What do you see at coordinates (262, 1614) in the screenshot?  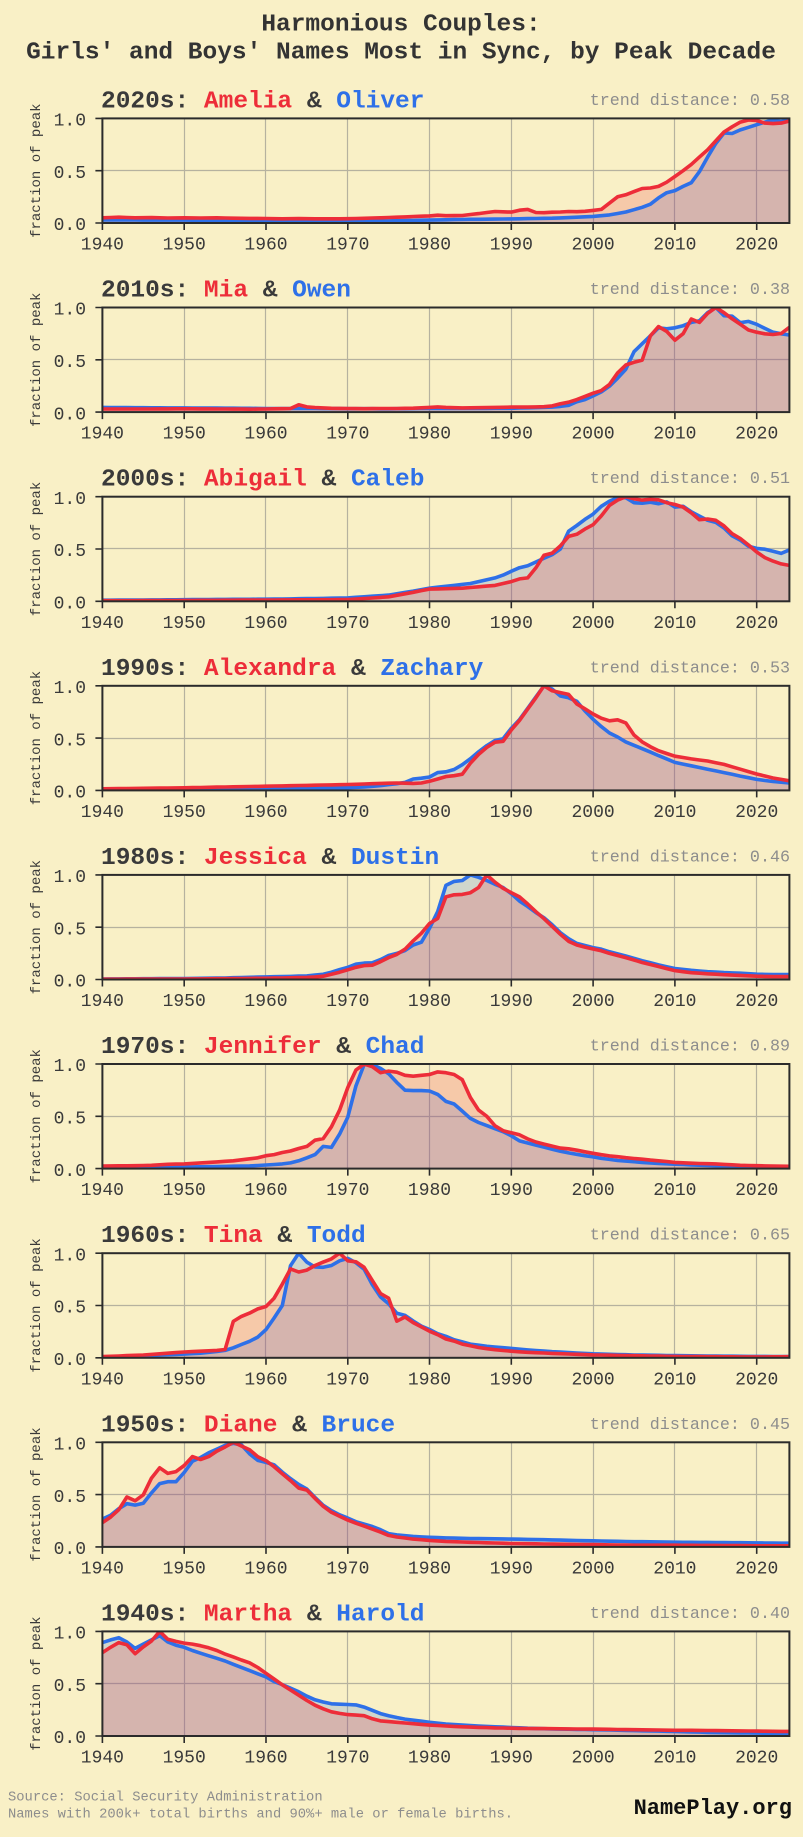 I see `svg-text: 1940s: Martha & Harold` at bounding box center [262, 1614].